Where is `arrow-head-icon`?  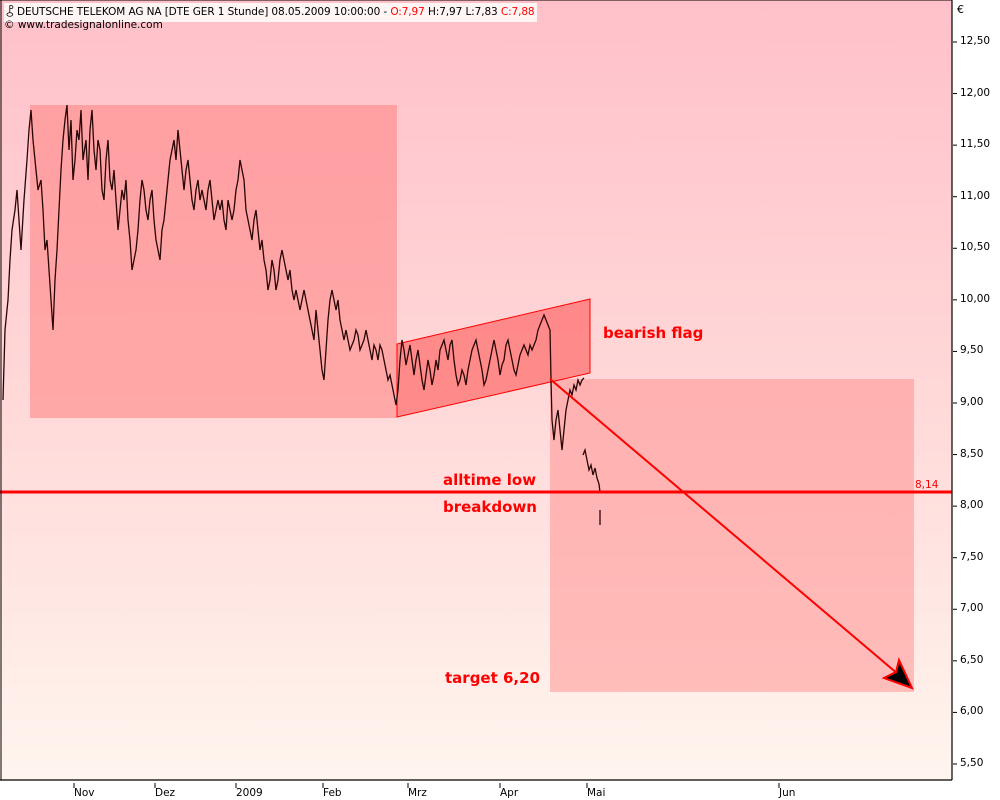 arrow-head-icon is located at coordinates (897, 673).